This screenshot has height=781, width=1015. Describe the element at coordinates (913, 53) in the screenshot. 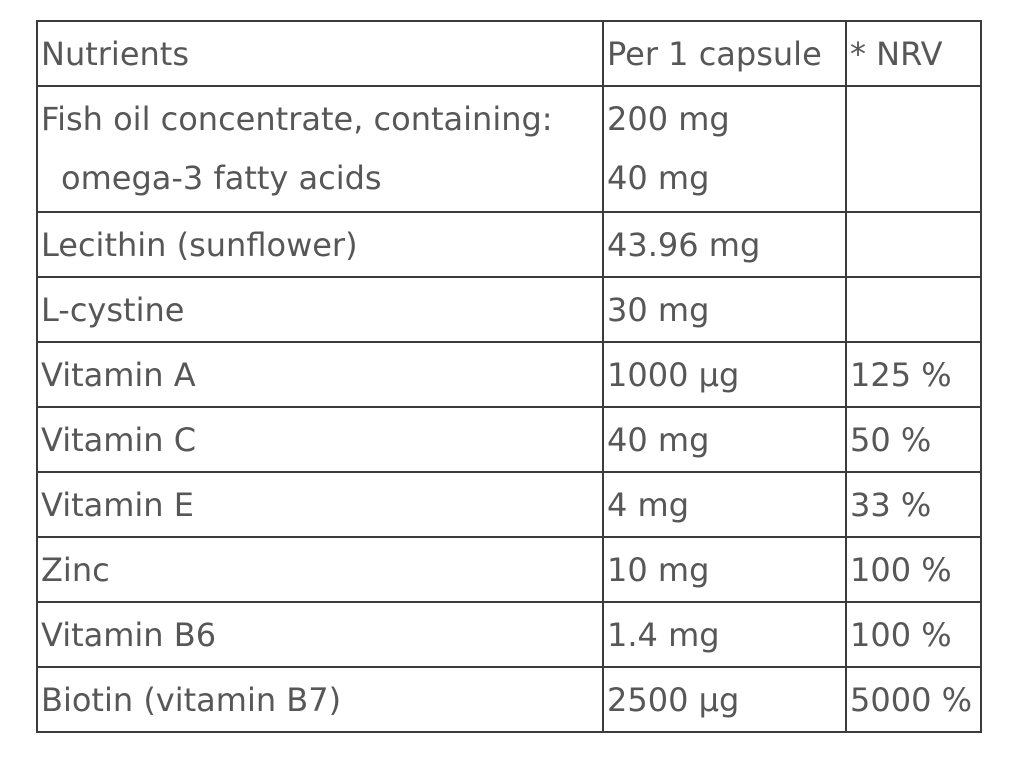

I see `header-nrv: * NRV` at that location.